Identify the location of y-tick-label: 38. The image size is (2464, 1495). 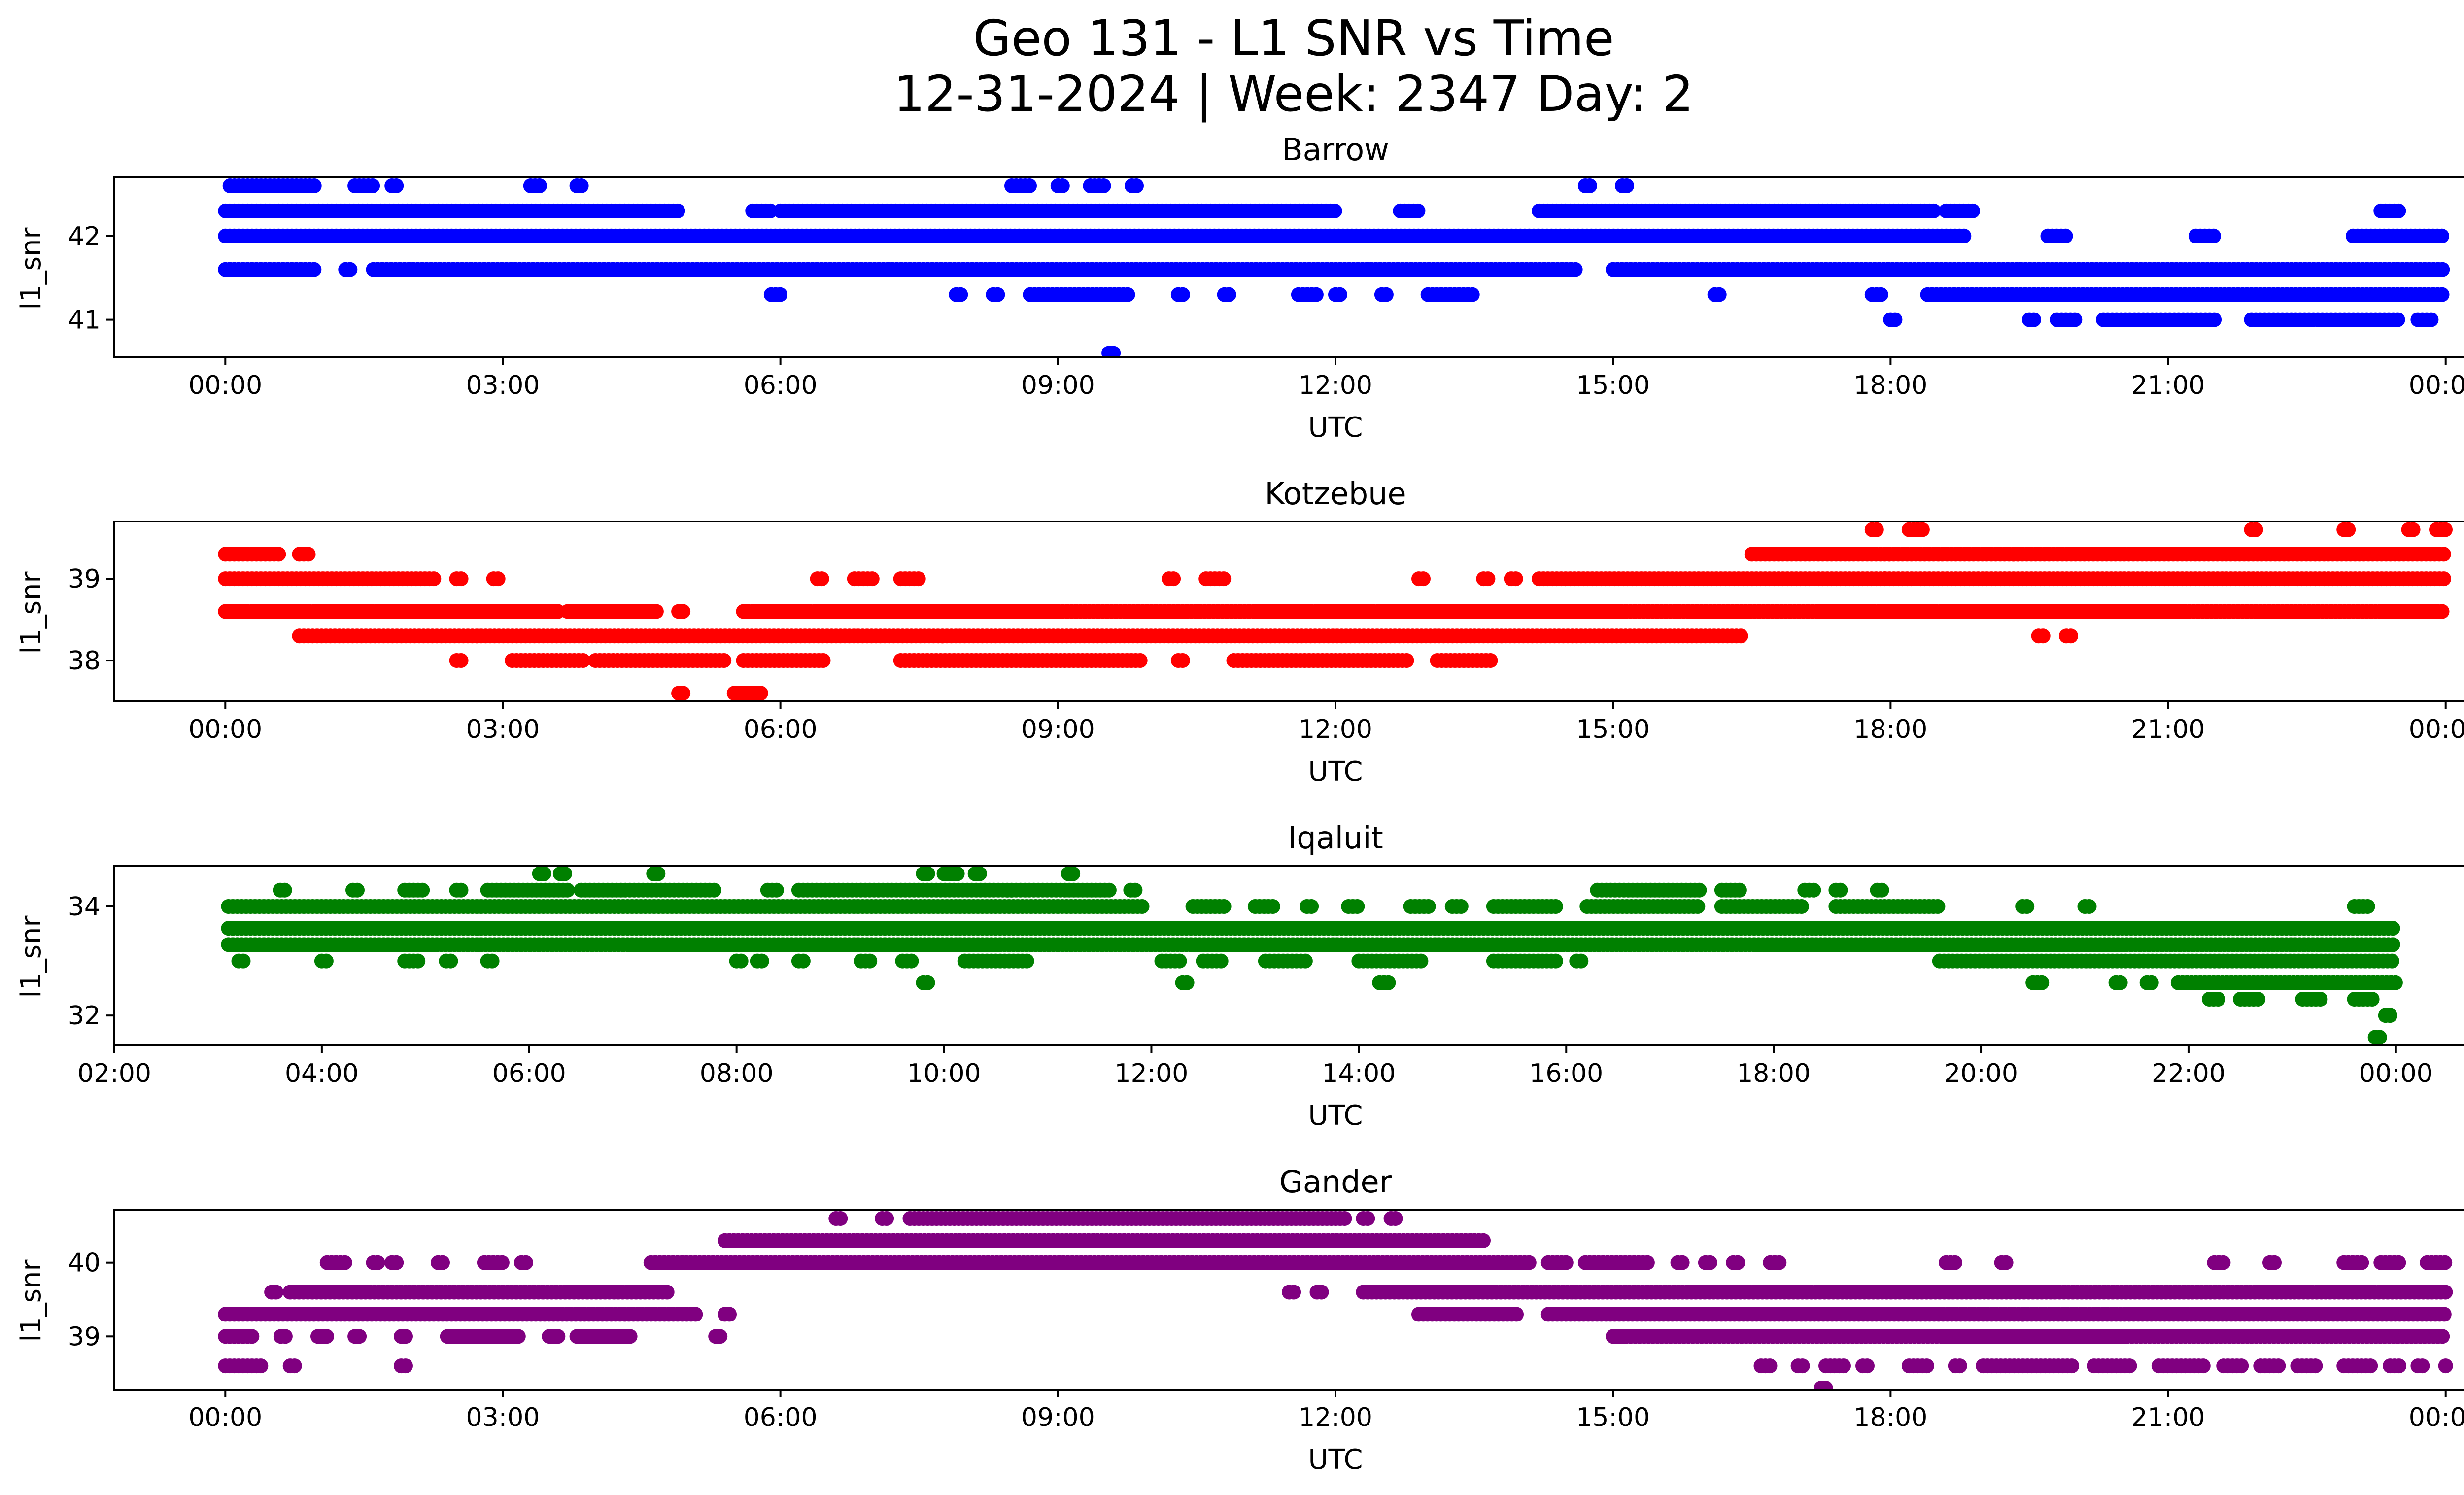
(84, 661).